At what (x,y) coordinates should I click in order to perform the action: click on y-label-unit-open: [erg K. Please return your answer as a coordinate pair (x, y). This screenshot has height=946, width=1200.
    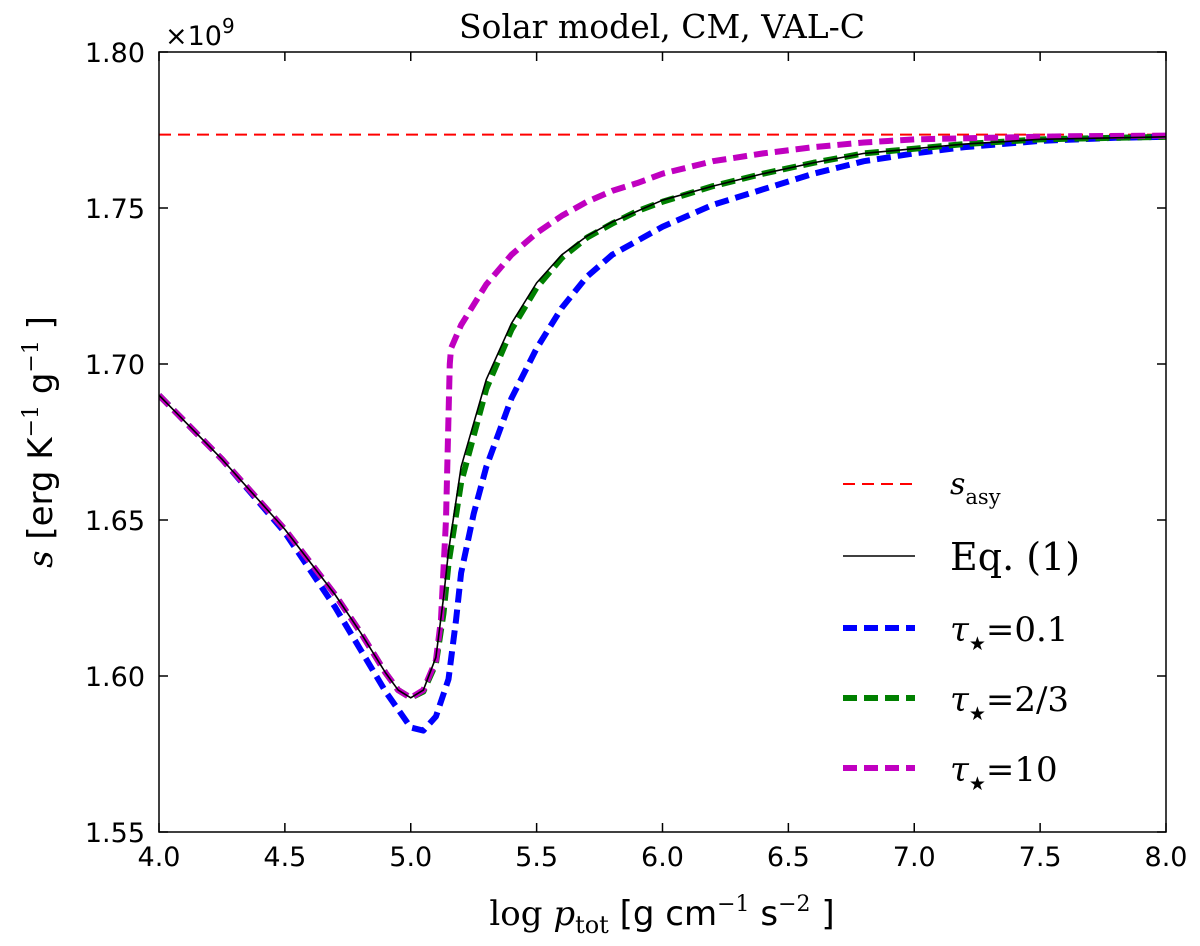
    Looking at the image, I should click on (41, 493).